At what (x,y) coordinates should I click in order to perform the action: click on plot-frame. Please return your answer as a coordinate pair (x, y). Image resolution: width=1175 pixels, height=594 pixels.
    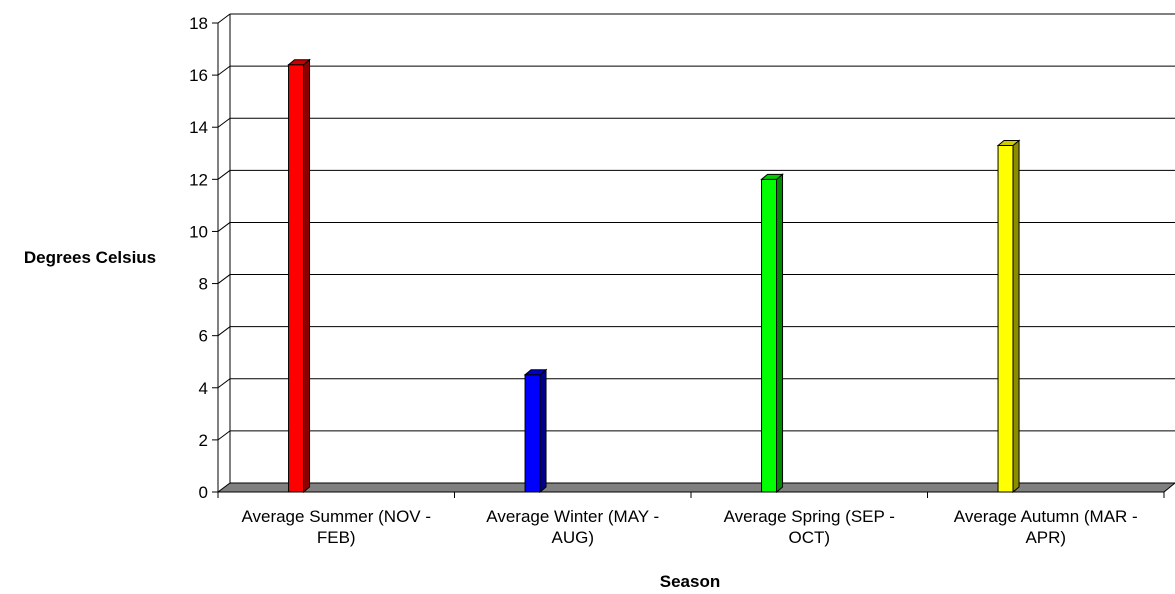
    Looking at the image, I should click on (224, 253).